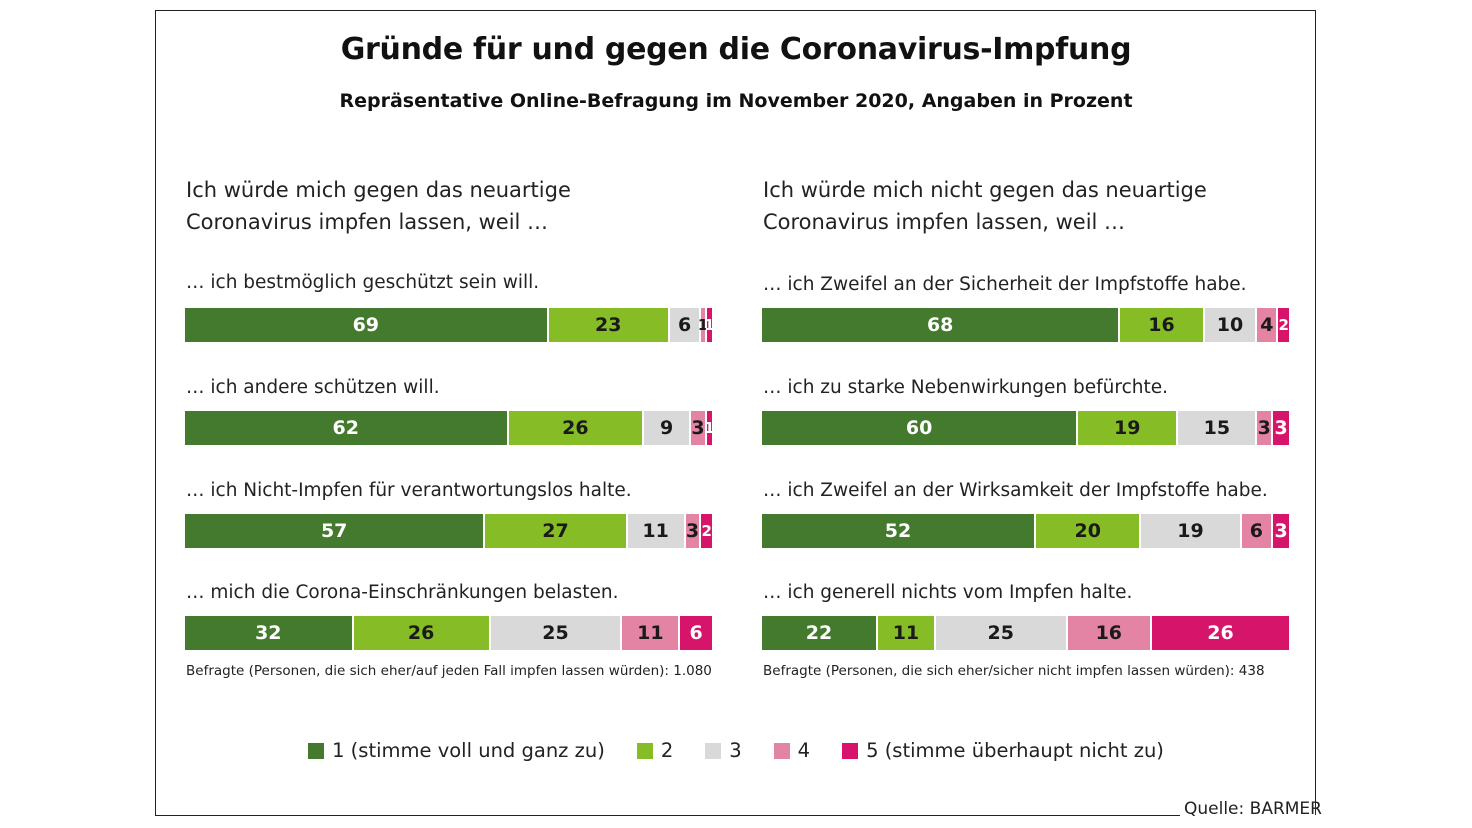  What do you see at coordinates (1253, 809) in the screenshot?
I see `source-label: Quelle: BARMER` at bounding box center [1253, 809].